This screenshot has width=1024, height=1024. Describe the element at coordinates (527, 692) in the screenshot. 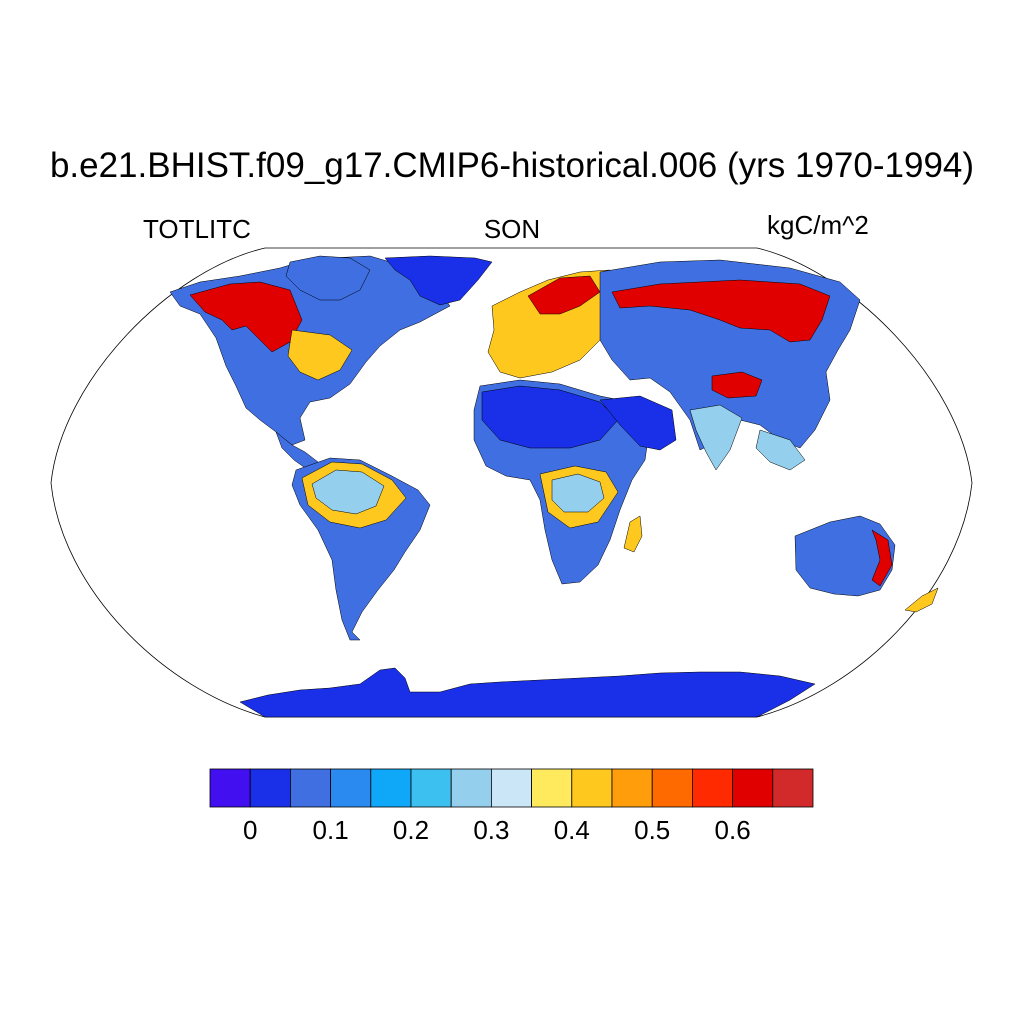

I see `antarctica` at that location.